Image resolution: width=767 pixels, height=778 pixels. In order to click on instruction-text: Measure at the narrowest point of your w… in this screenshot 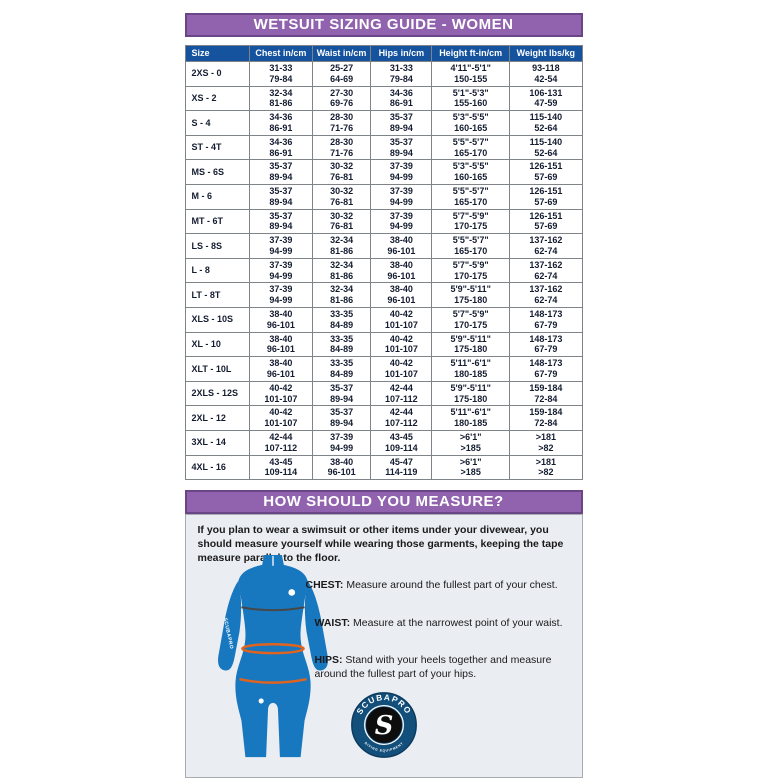, I will do `click(458, 622)`.